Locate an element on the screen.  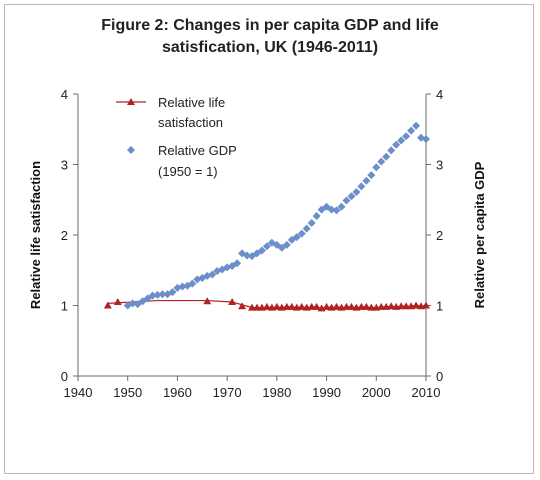
legend-life-label-1: Relative life is located at coordinates (191, 102).